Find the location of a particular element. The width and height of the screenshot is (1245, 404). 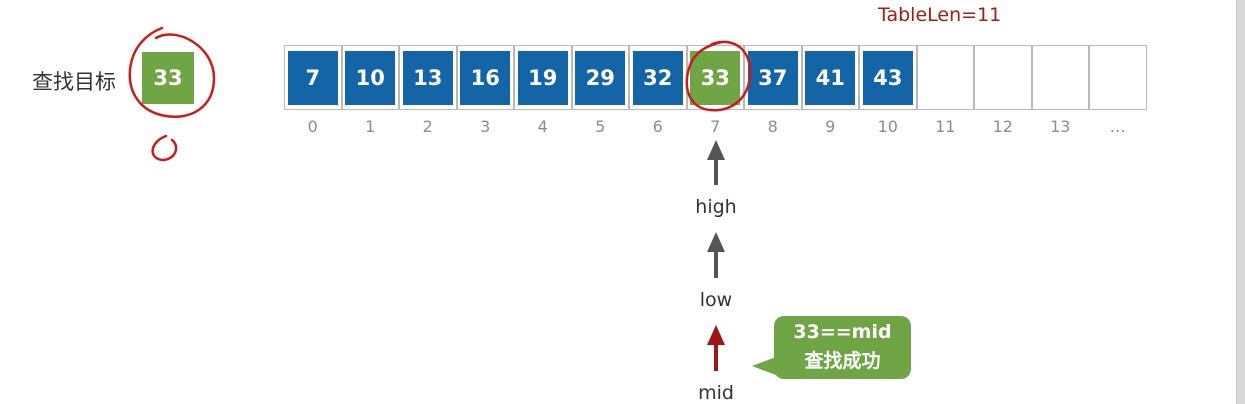

array-cell-value: 32 is located at coordinates (657, 77).